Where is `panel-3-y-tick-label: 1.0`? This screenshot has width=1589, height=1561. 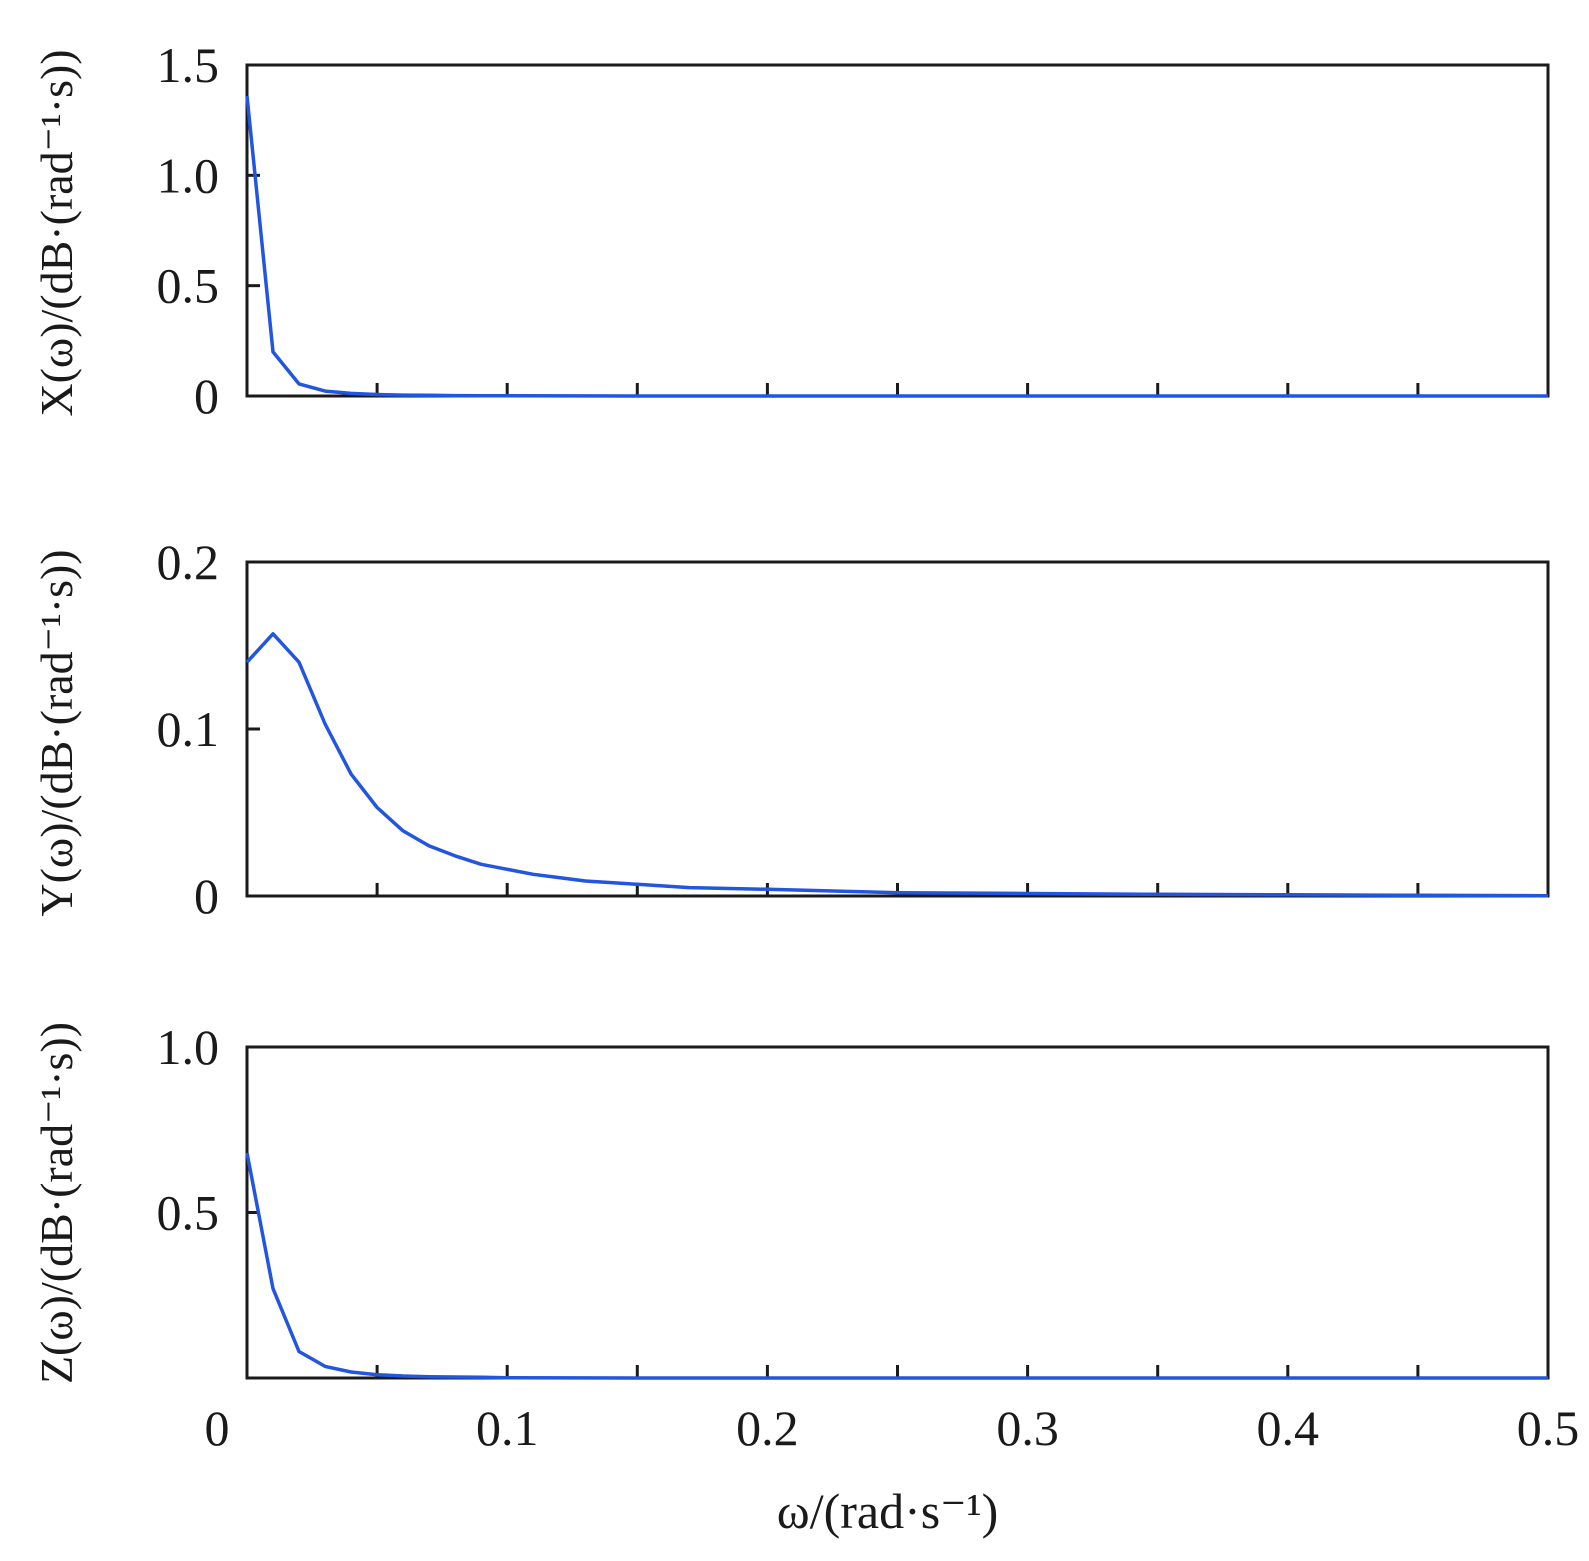 panel-3-y-tick-label: 1.0 is located at coordinates (188, 1047).